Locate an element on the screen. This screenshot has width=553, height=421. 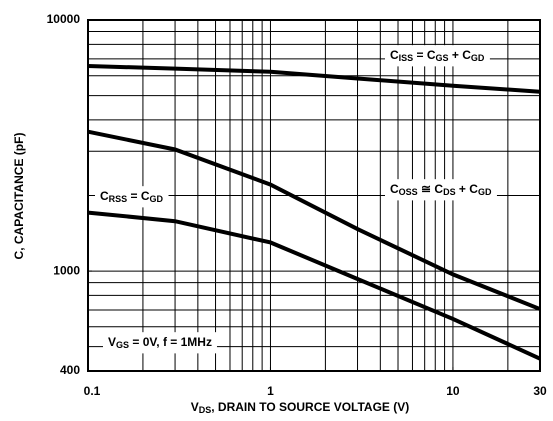
label: CISS = CGS + CGD is located at coordinates (437, 55).